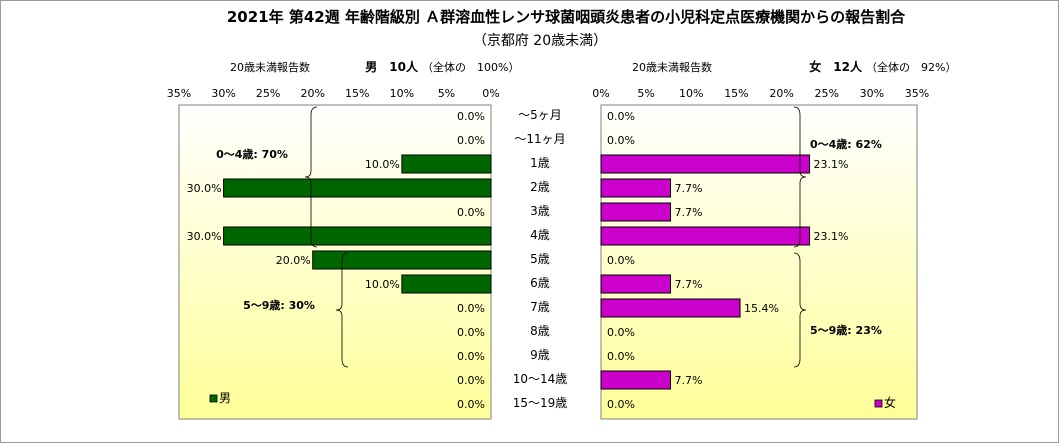  I want to click on category-label: 3歳, so click(540, 211).